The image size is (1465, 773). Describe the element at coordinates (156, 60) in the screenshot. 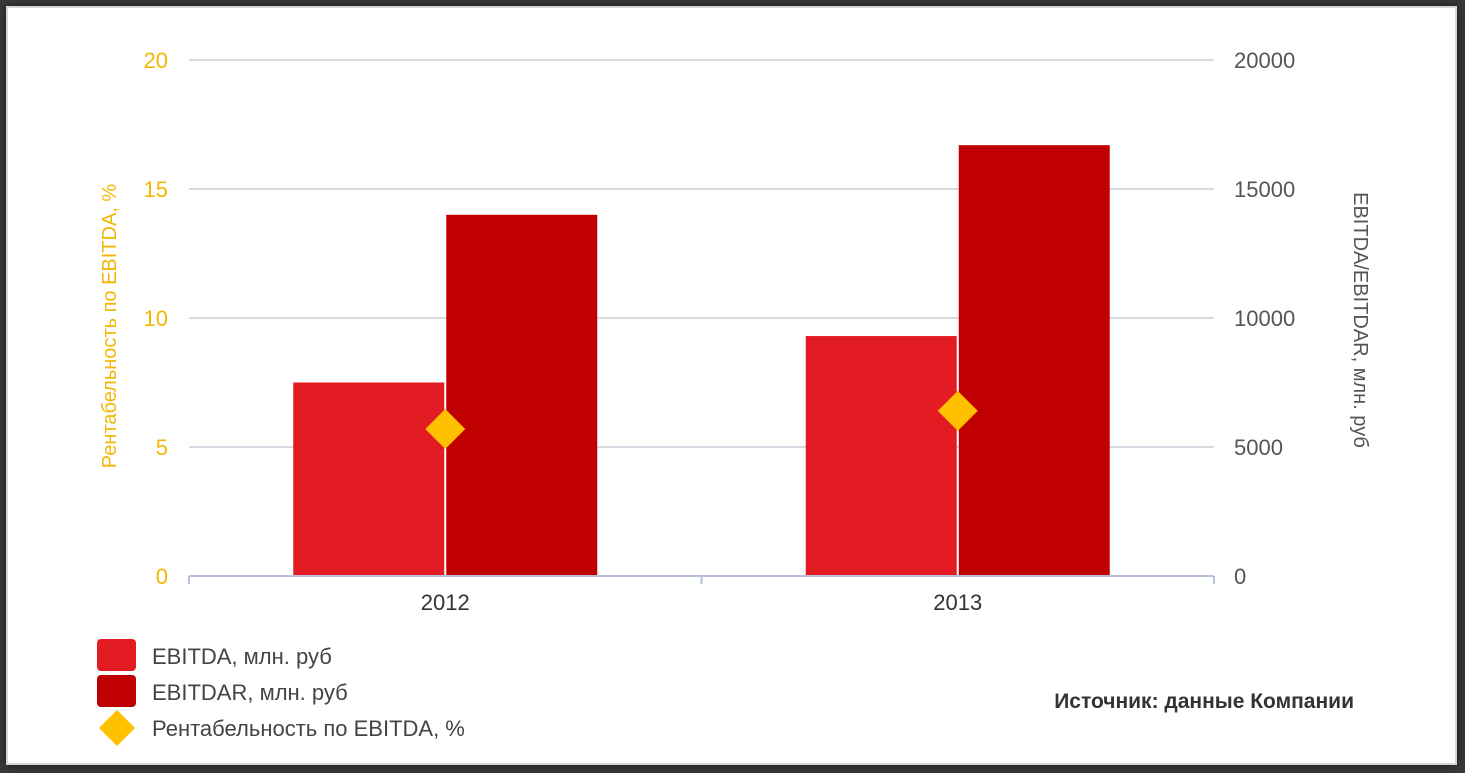

I see `y-left-tick-label: 20` at that location.